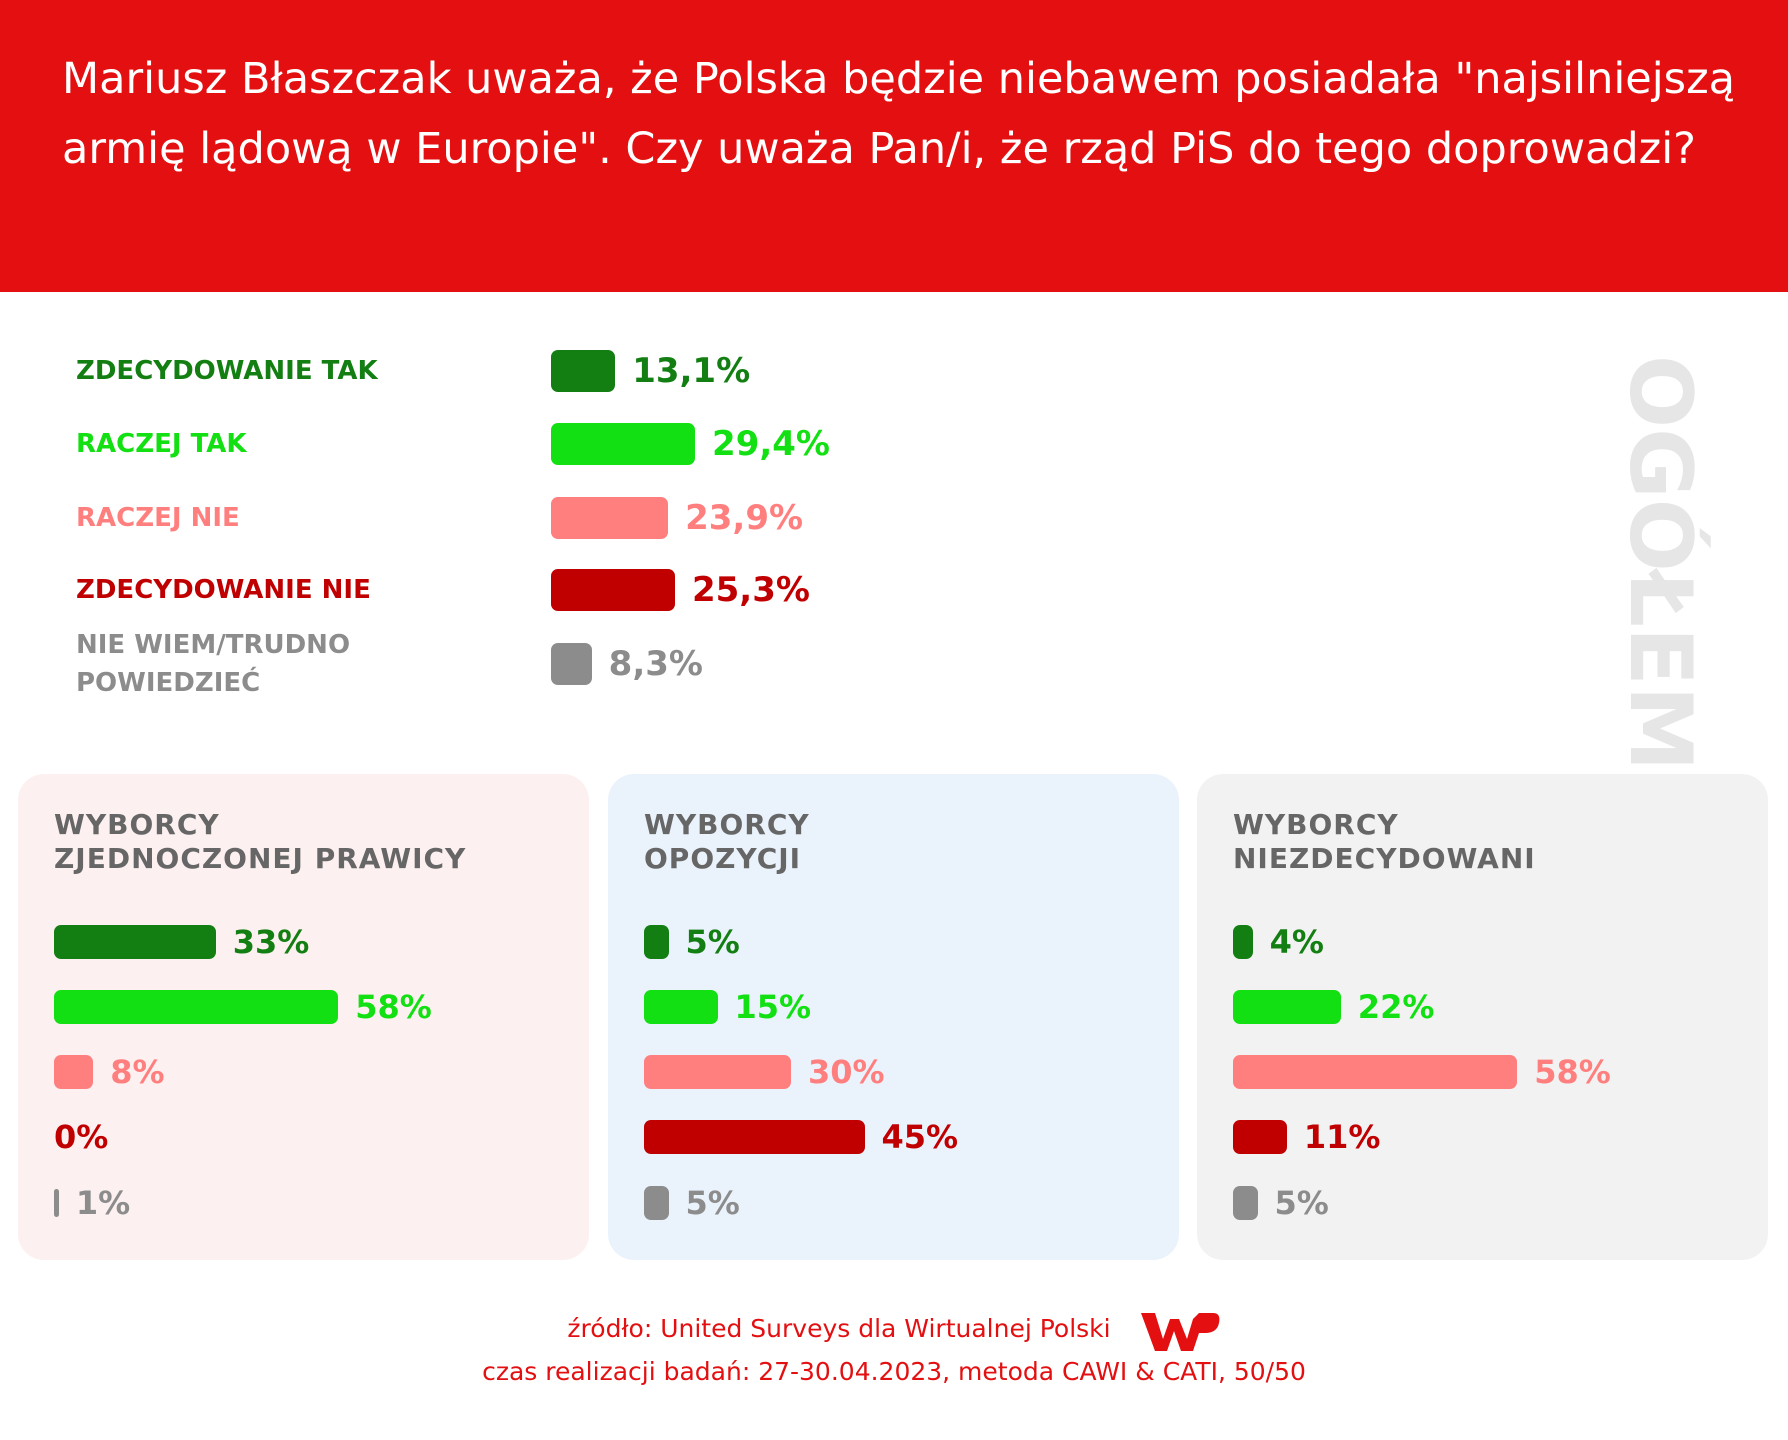 Image resolution: width=1788 pixels, height=1440 pixels. What do you see at coordinates (1660, 563) in the screenshot?
I see `section-label: OGÓŁEM` at bounding box center [1660, 563].